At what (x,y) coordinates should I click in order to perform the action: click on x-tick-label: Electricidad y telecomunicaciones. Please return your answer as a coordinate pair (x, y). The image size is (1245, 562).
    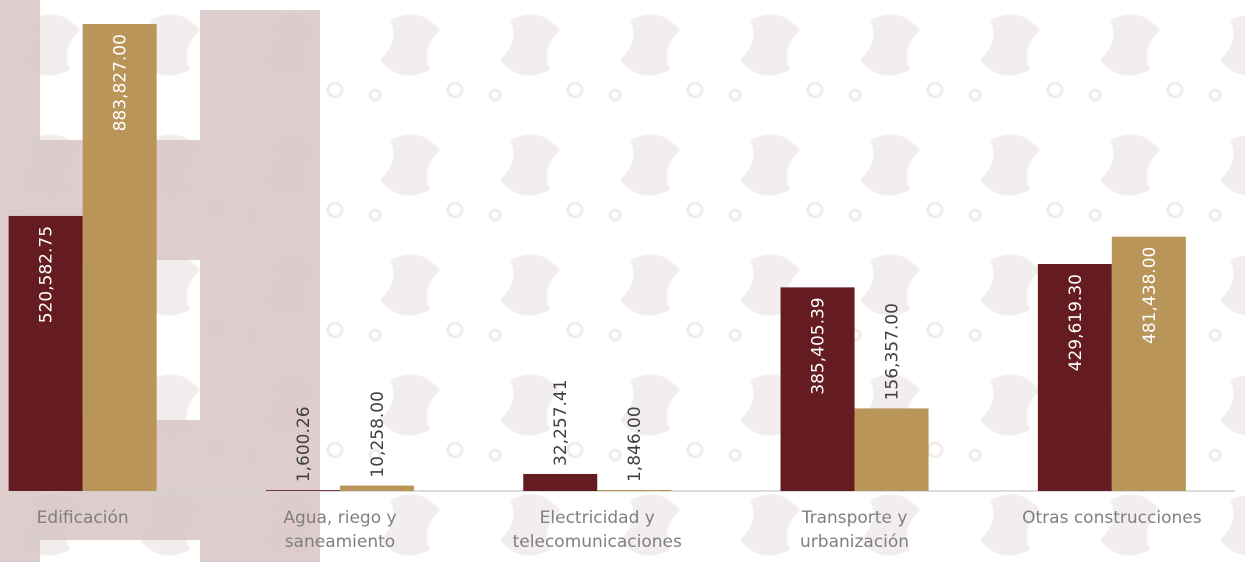
    Looking at the image, I should click on (597, 530).